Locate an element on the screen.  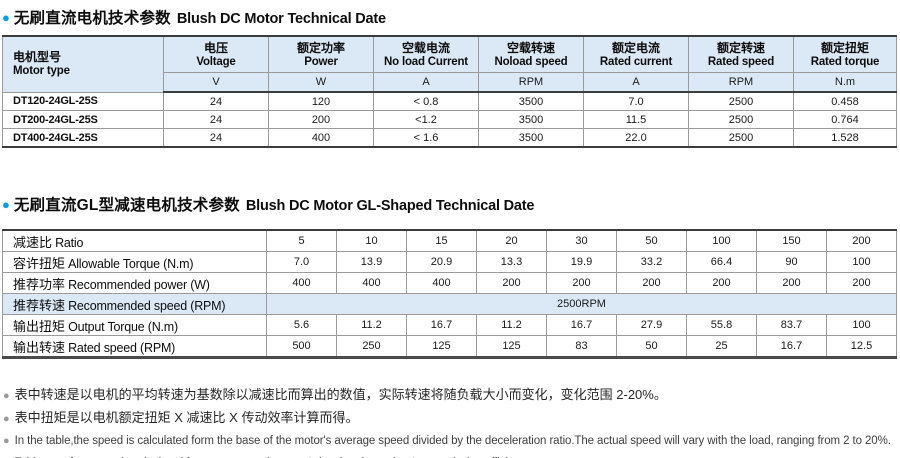
row-label-cell: 减速比 Ratio is located at coordinates (134, 240).